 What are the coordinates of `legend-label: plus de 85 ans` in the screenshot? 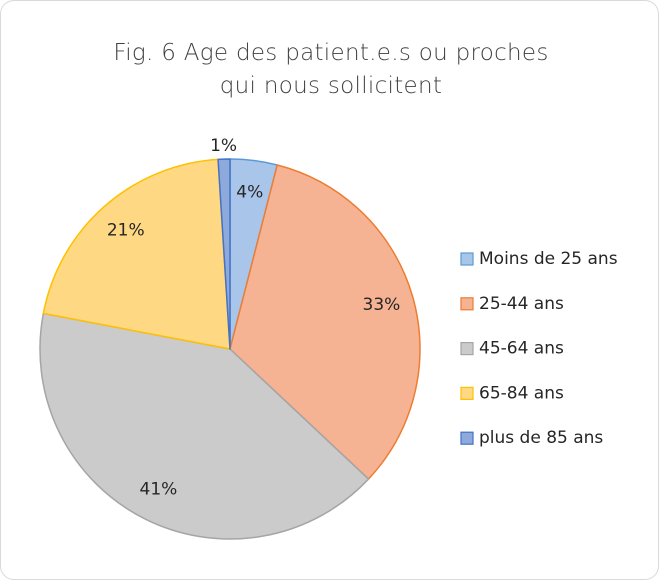 It's located at (541, 438).